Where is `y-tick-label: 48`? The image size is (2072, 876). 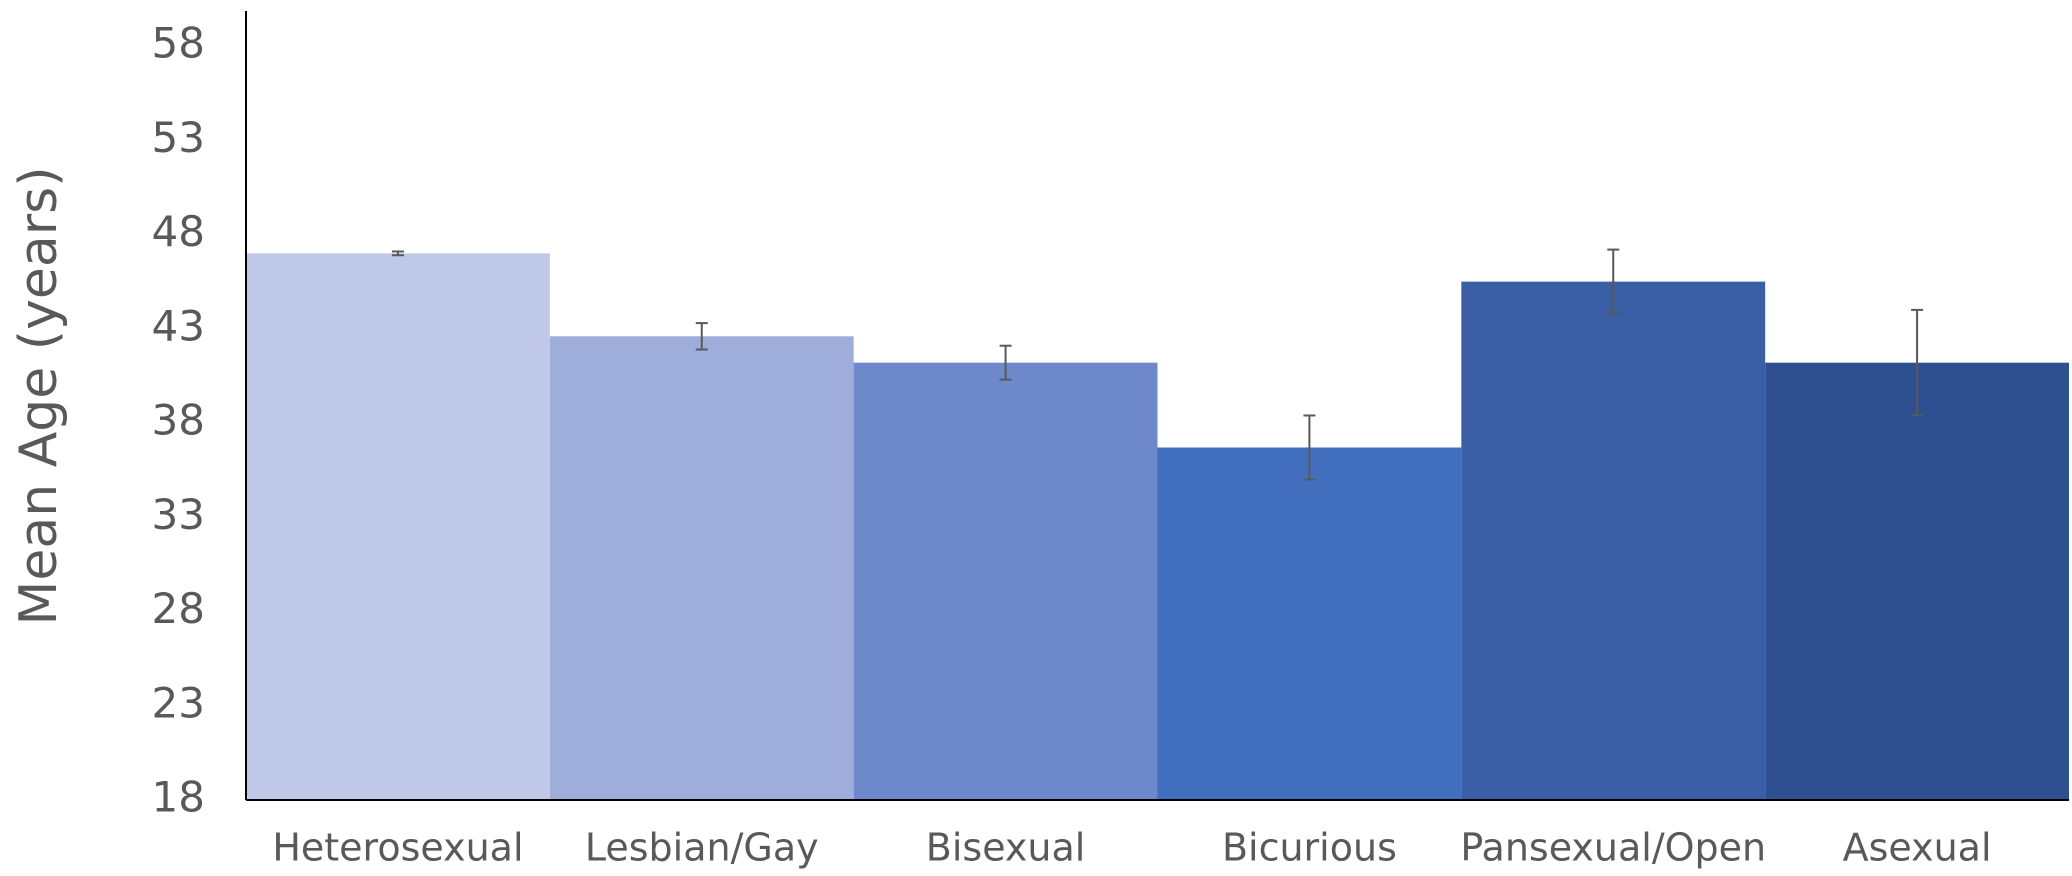 y-tick-label: 48 is located at coordinates (178, 231).